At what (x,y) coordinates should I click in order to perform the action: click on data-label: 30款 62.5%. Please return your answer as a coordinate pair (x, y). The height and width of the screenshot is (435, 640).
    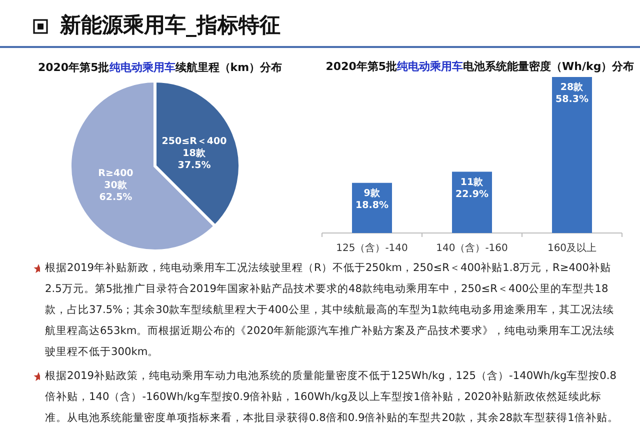
    Looking at the image, I should click on (115, 192).